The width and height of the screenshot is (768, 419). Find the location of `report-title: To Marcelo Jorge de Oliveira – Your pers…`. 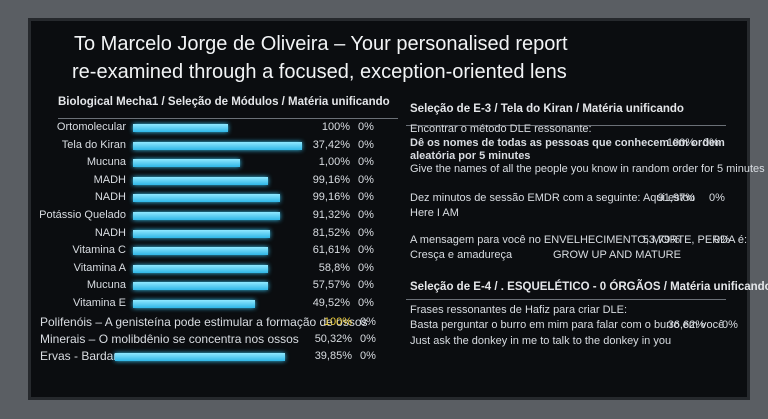

report-title: To Marcelo Jorge de Oliveira – Your pers… is located at coordinates (321, 44).